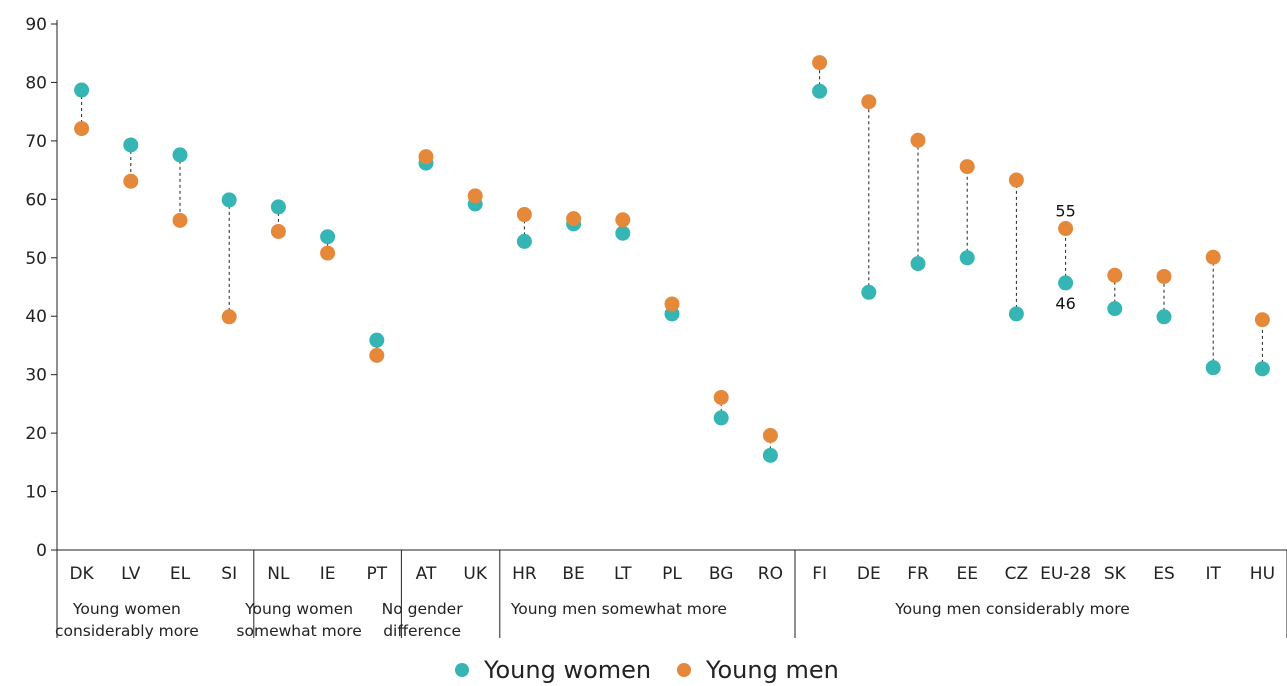 This screenshot has height=686, width=1287. Describe the element at coordinates (328, 574) in the screenshot. I see `x-tick-label: IE` at that location.